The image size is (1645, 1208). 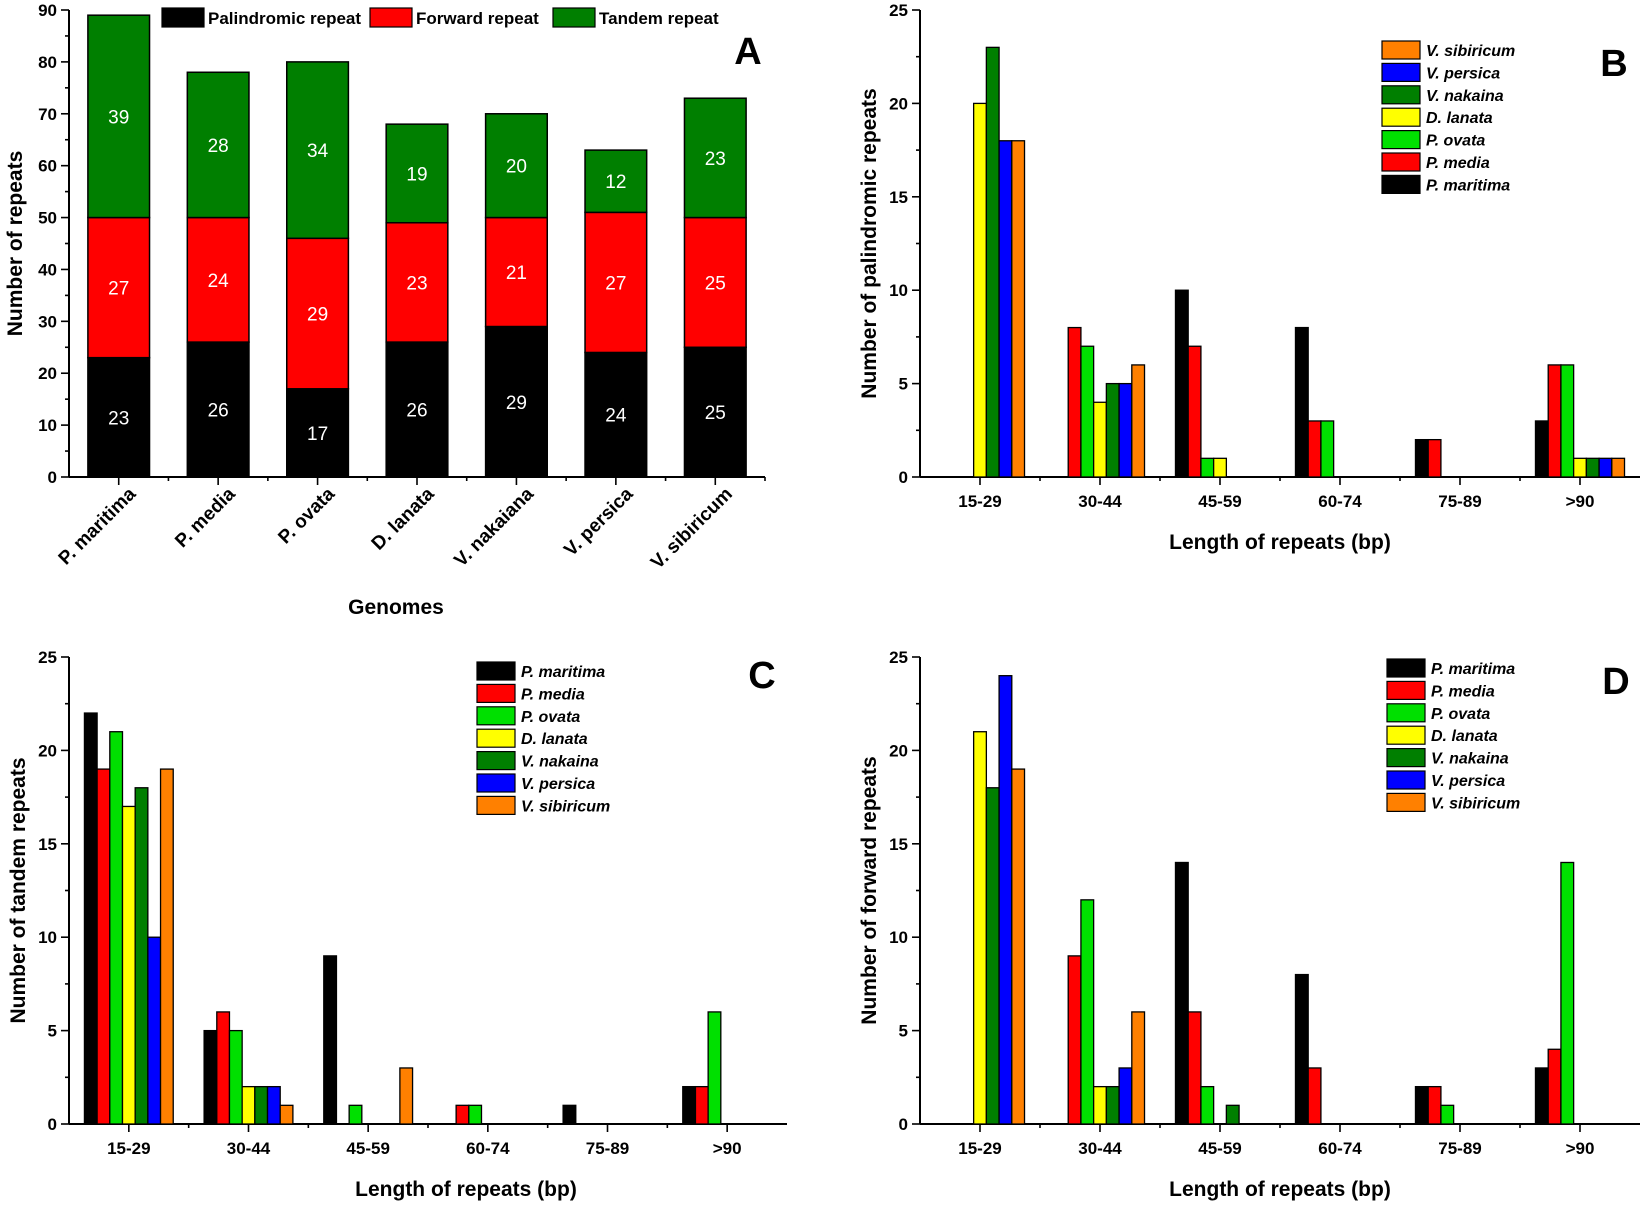 What do you see at coordinates (869, 890) in the screenshot?
I see `y-axis-title: Number of forward repeats` at bounding box center [869, 890].